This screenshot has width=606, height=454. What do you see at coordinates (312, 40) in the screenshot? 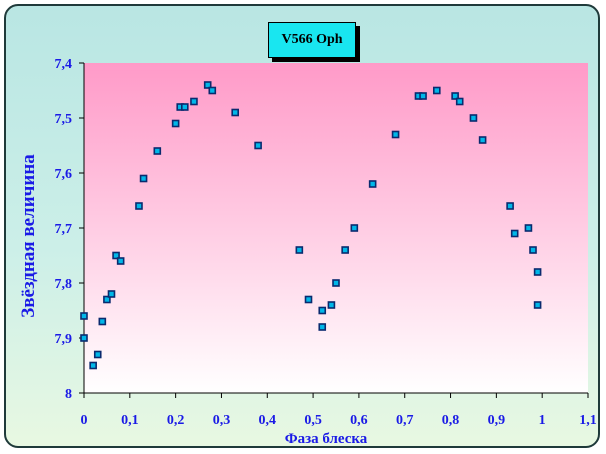
I see `chart-title: V566 Oph` at bounding box center [312, 40].